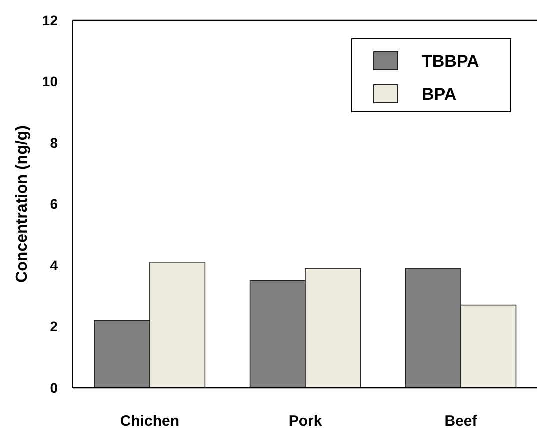 Image resolution: width=537 pixels, height=430 pixels. I want to click on y-tick-label: 4, so click(54, 265).